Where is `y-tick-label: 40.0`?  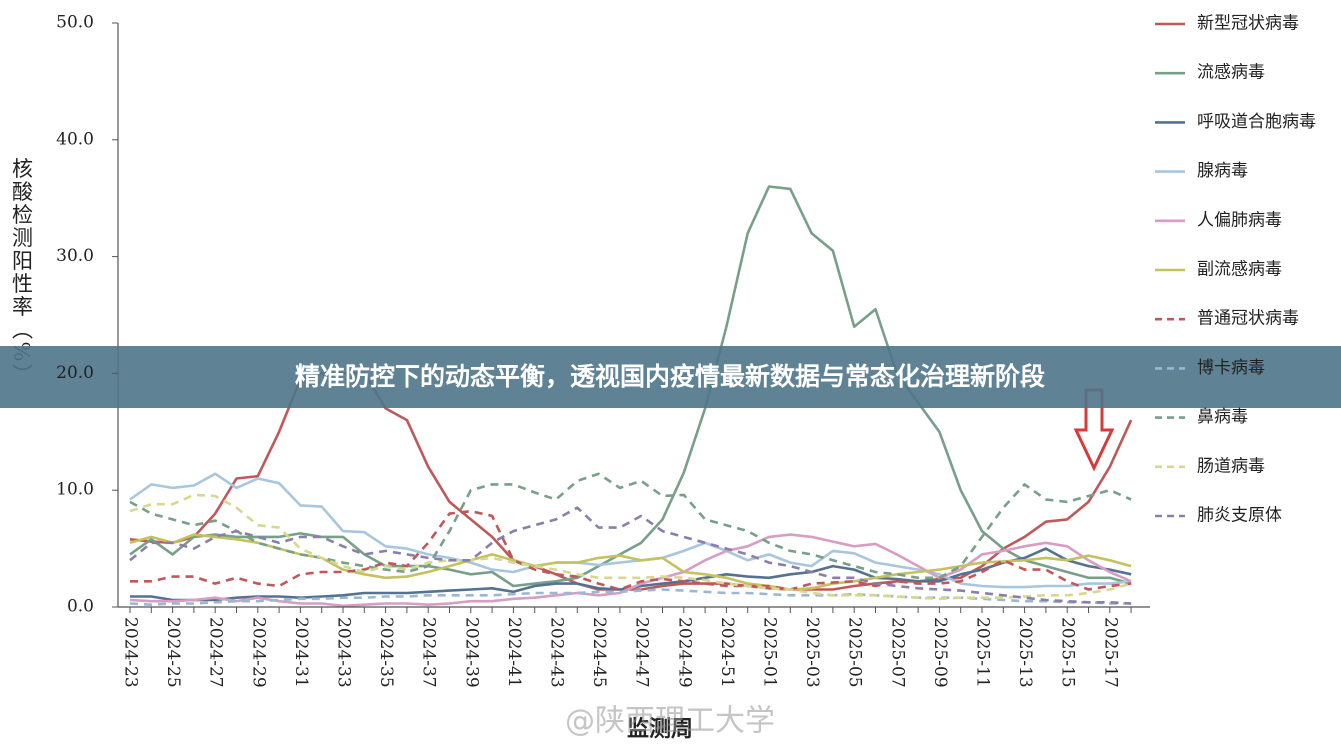
y-tick-label: 40.0 is located at coordinates (75, 139).